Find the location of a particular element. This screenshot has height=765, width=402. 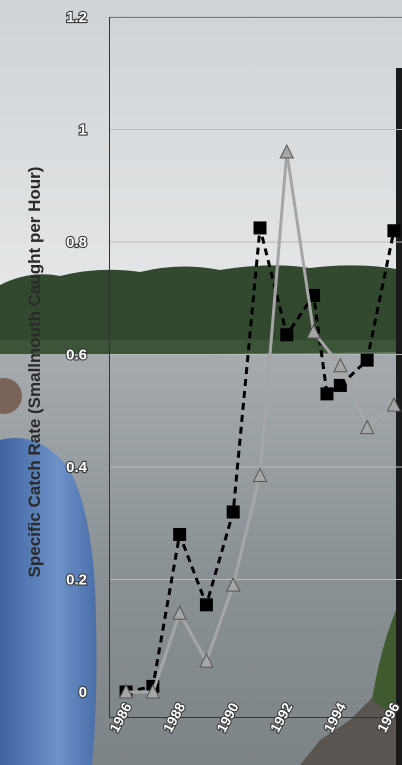

y-tick-label: 0.8 is located at coordinates (76, 242).